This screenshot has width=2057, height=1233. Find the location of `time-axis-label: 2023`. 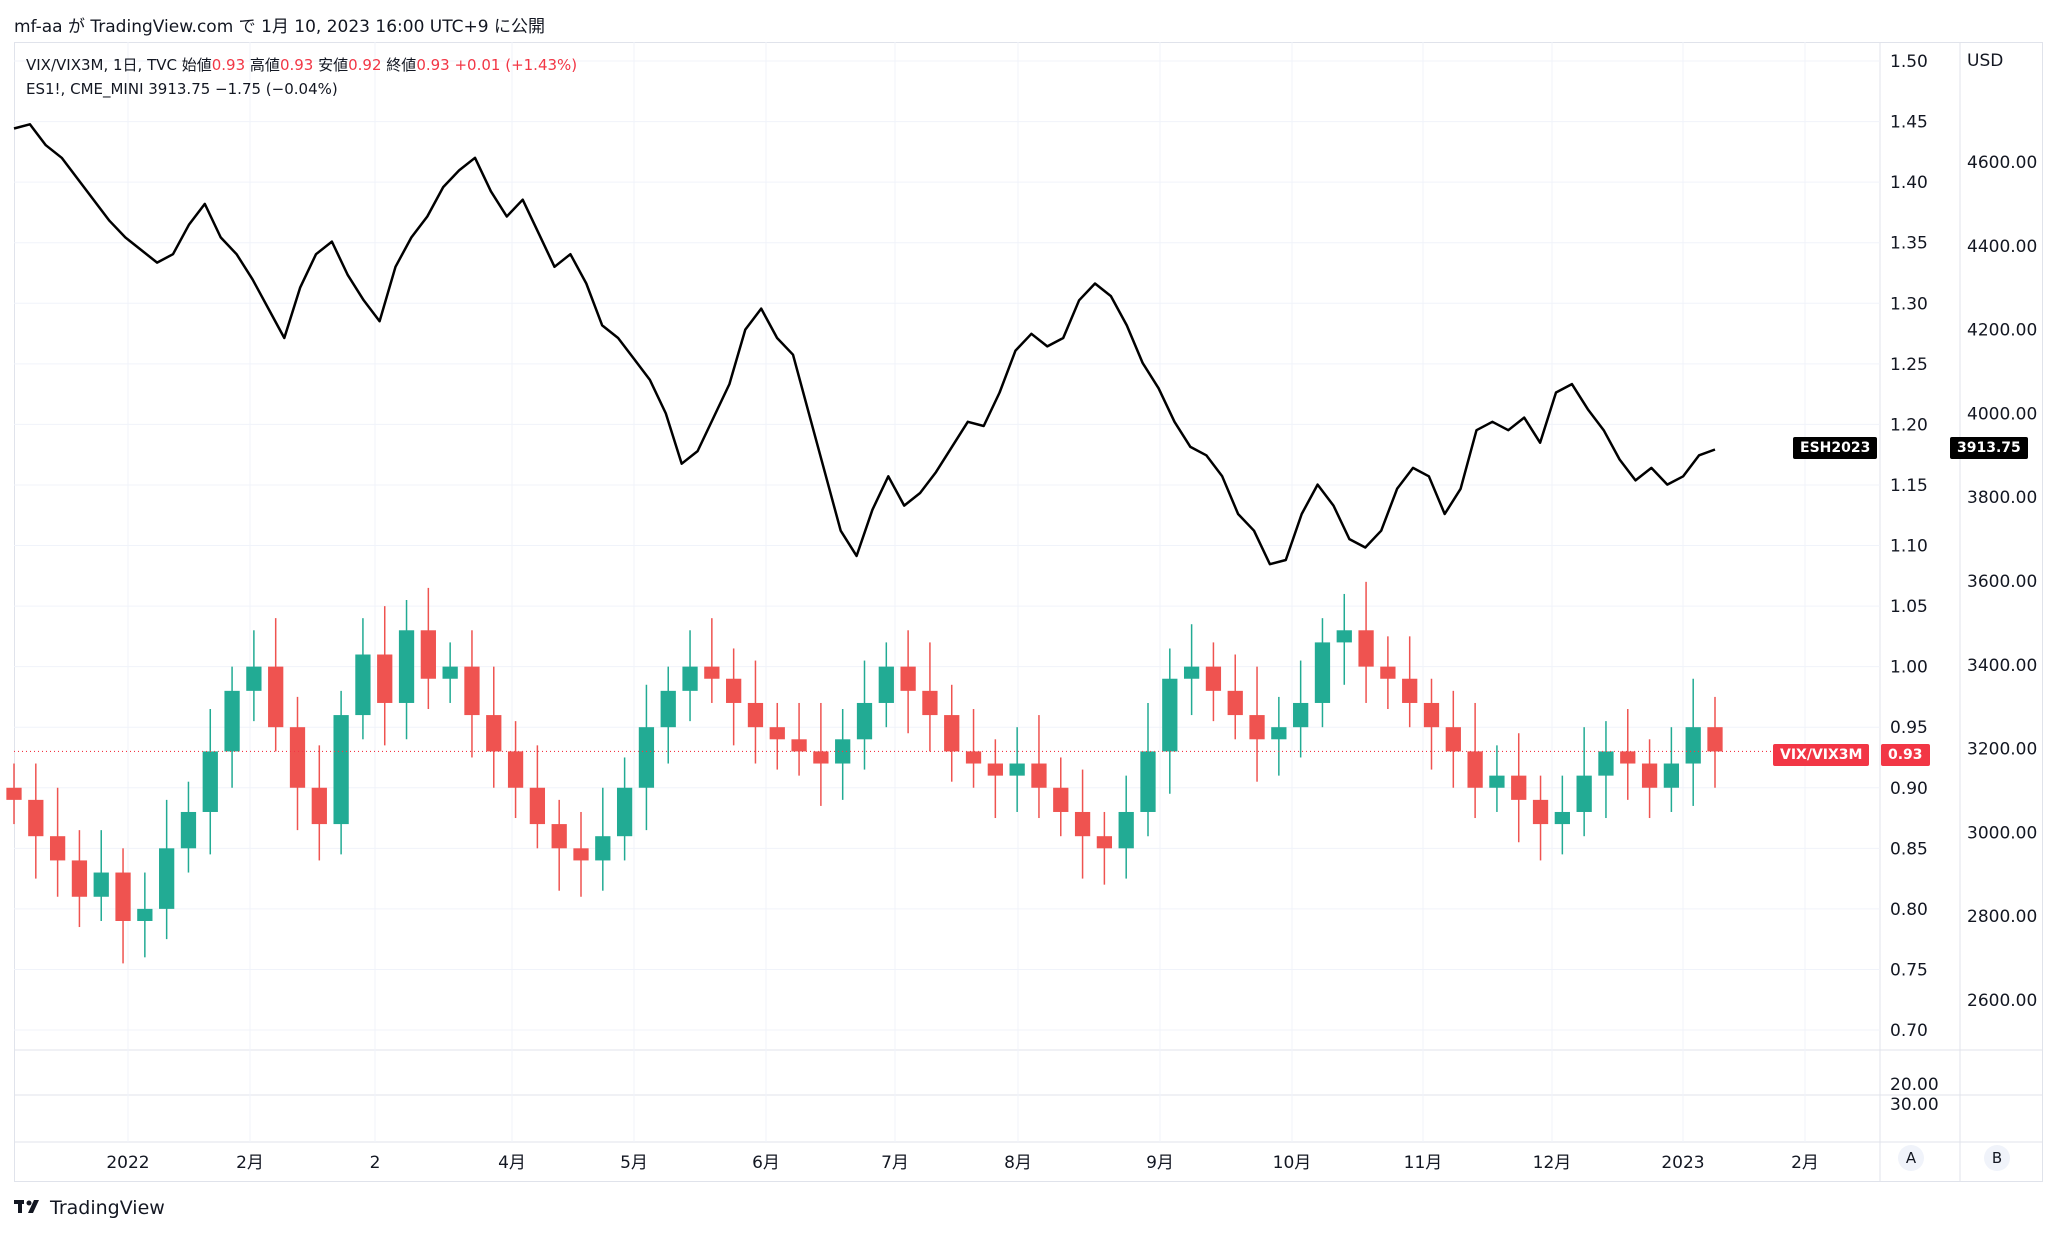

time-axis-label: 2023 is located at coordinates (1682, 1163).